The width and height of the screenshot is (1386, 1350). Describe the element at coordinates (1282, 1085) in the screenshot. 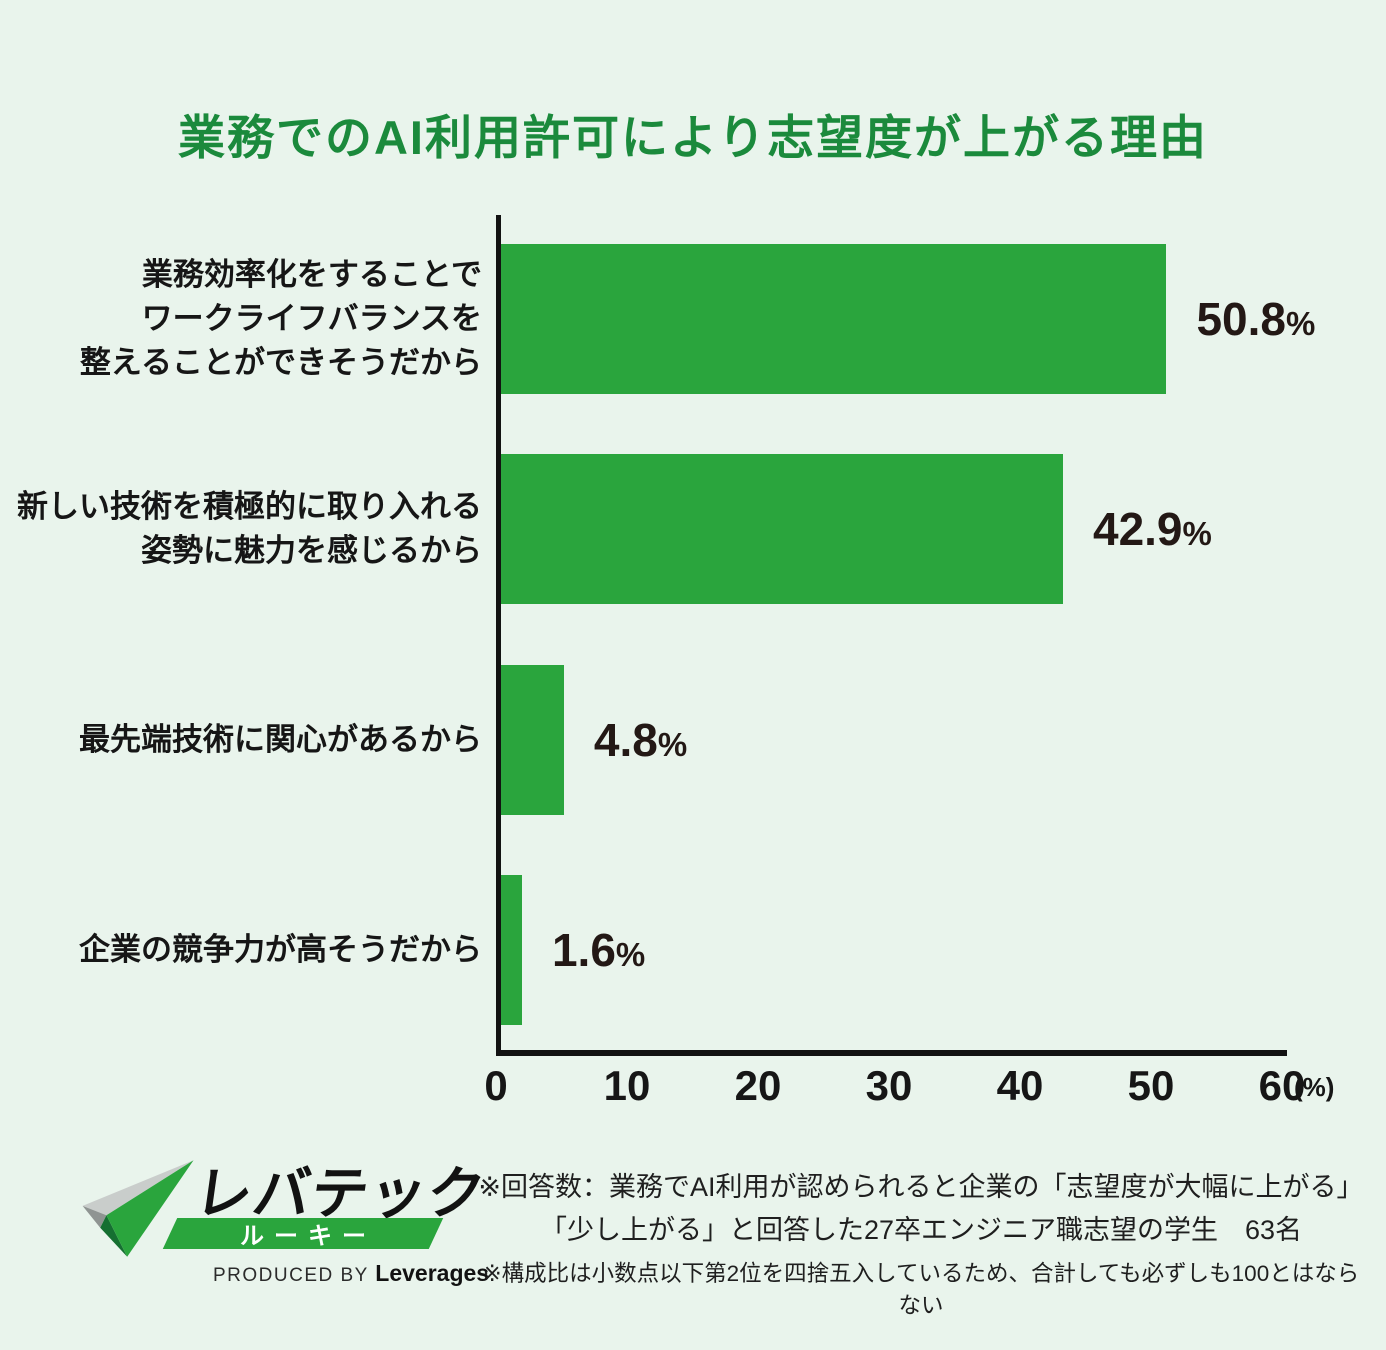

I see `x-tick-label: 60` at that location.